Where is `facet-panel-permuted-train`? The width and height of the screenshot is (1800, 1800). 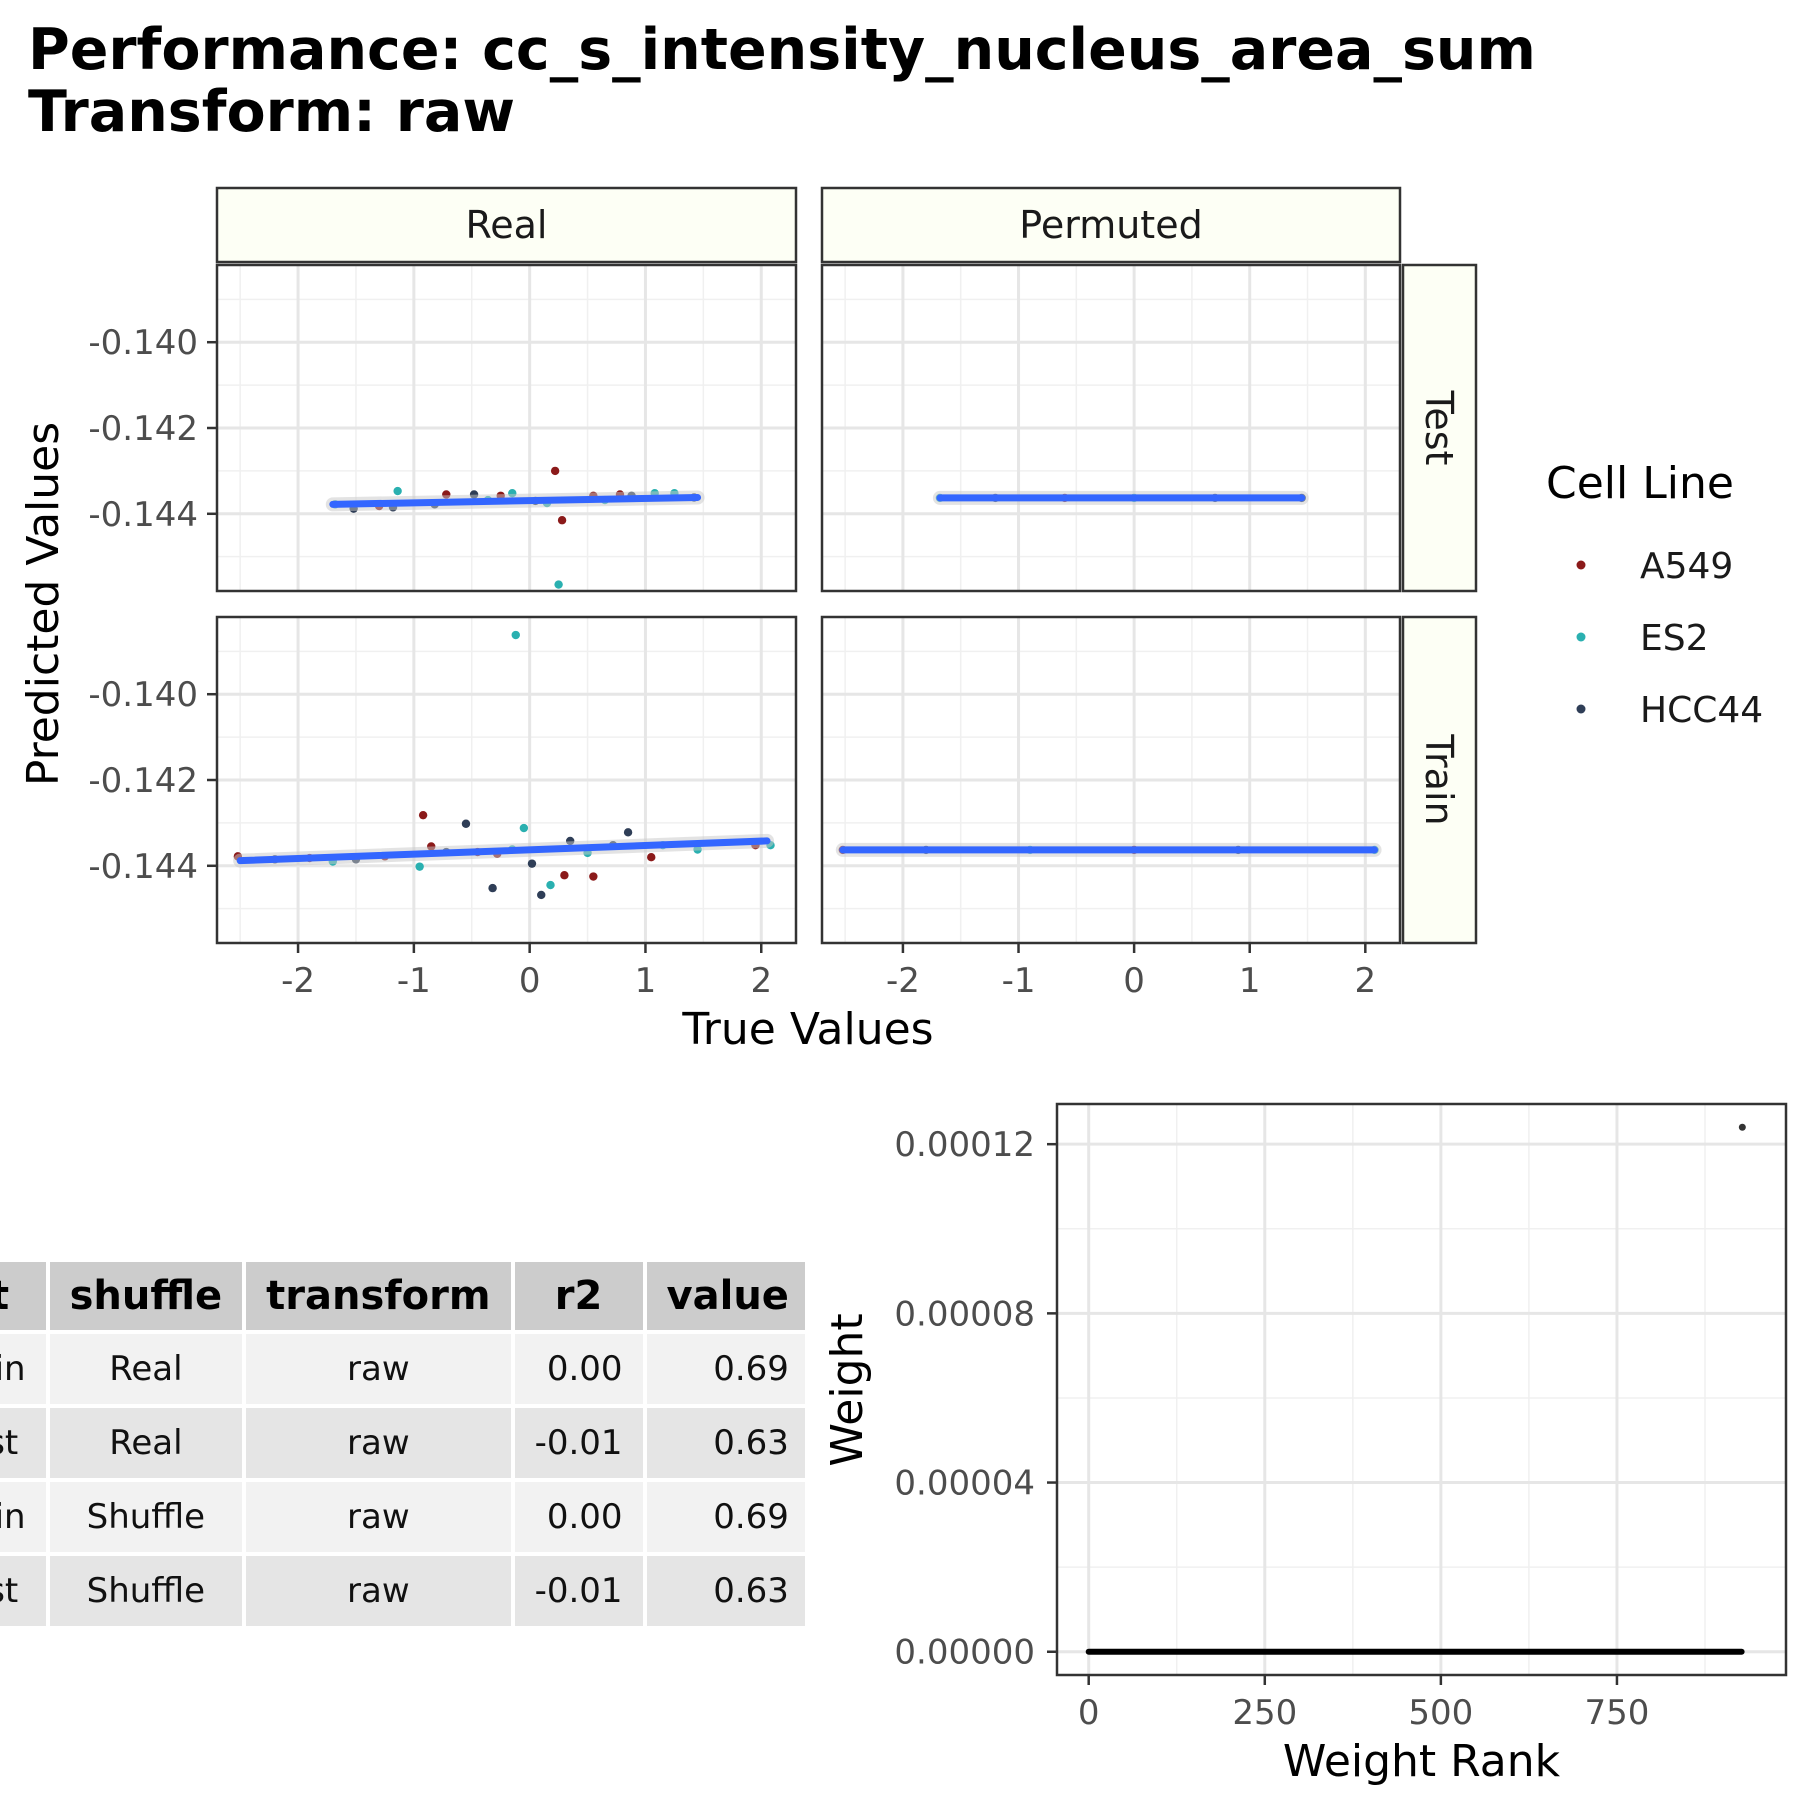
facet-panel-permuted-train is located at coordinates (1111, 780).